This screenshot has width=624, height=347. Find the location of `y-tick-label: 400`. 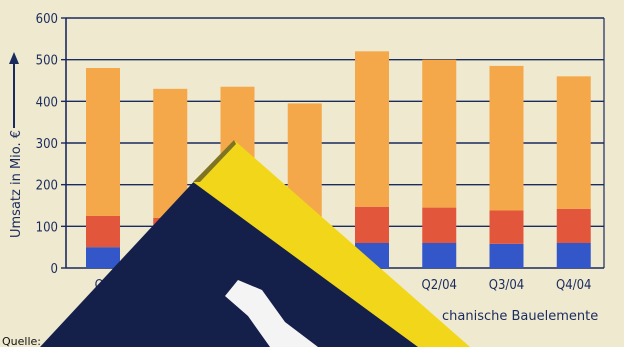

y-tick-label: 400 is located at coordinates (47, 102).